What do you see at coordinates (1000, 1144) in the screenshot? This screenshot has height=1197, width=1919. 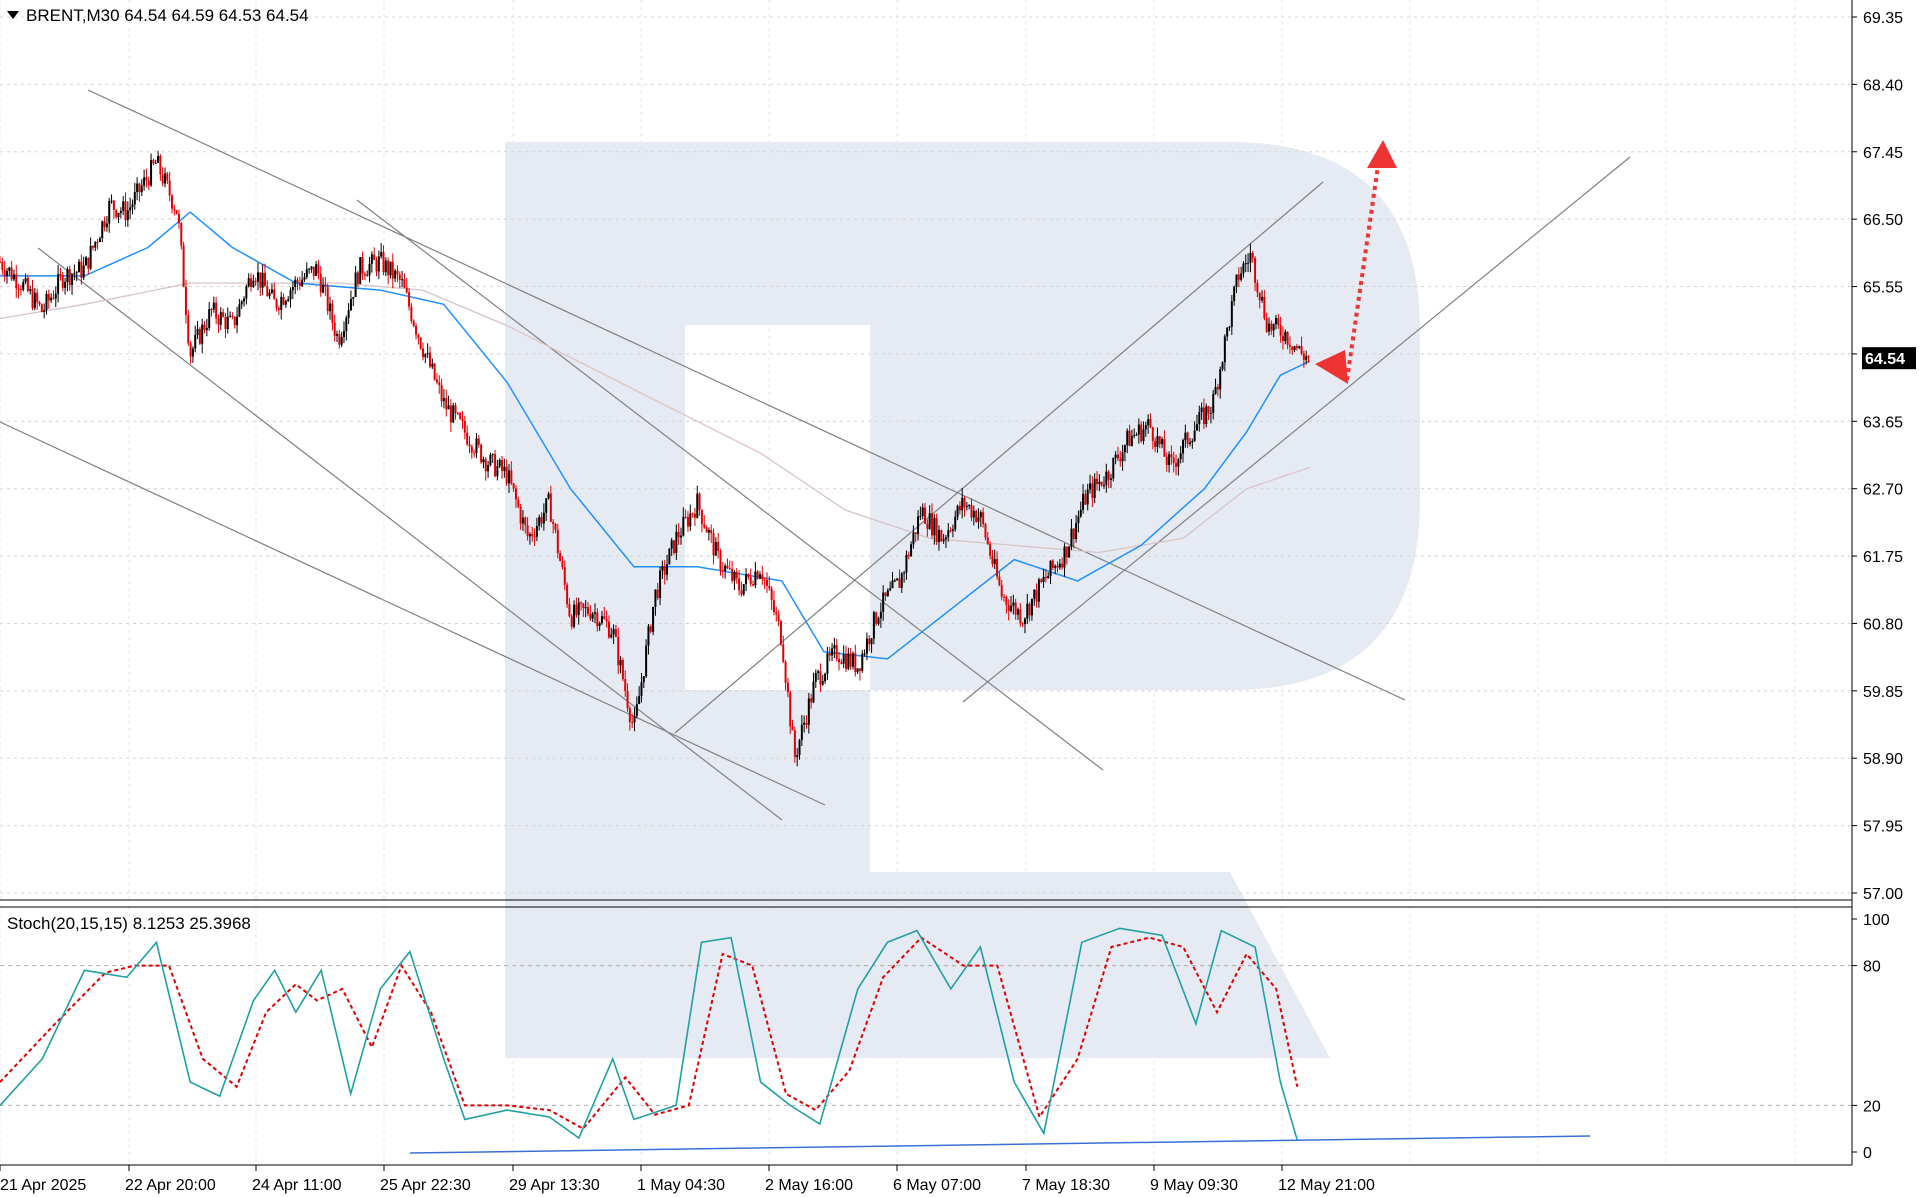 I see `stoch-support-line` at bounding box center [1000, 1144].